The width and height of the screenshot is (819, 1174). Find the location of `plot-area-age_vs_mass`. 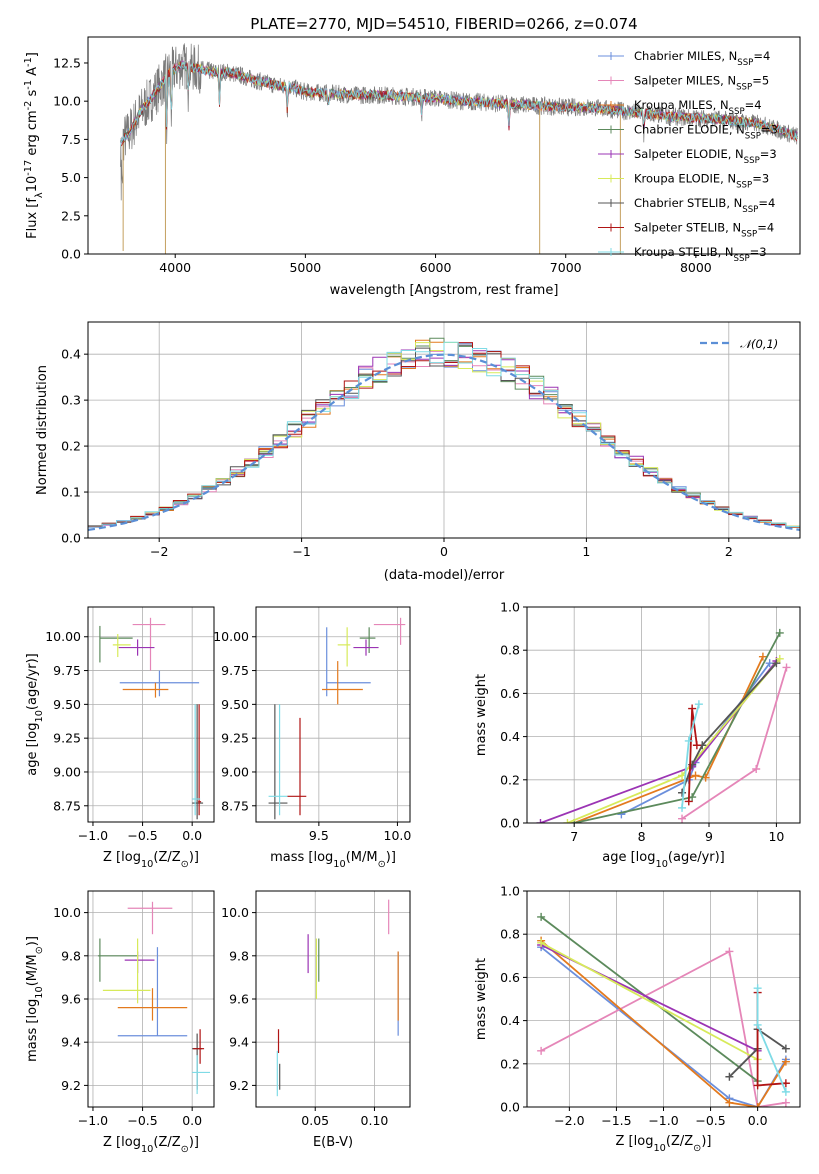

plot-area-age_vs_mass is located at coordinates (337, 718).